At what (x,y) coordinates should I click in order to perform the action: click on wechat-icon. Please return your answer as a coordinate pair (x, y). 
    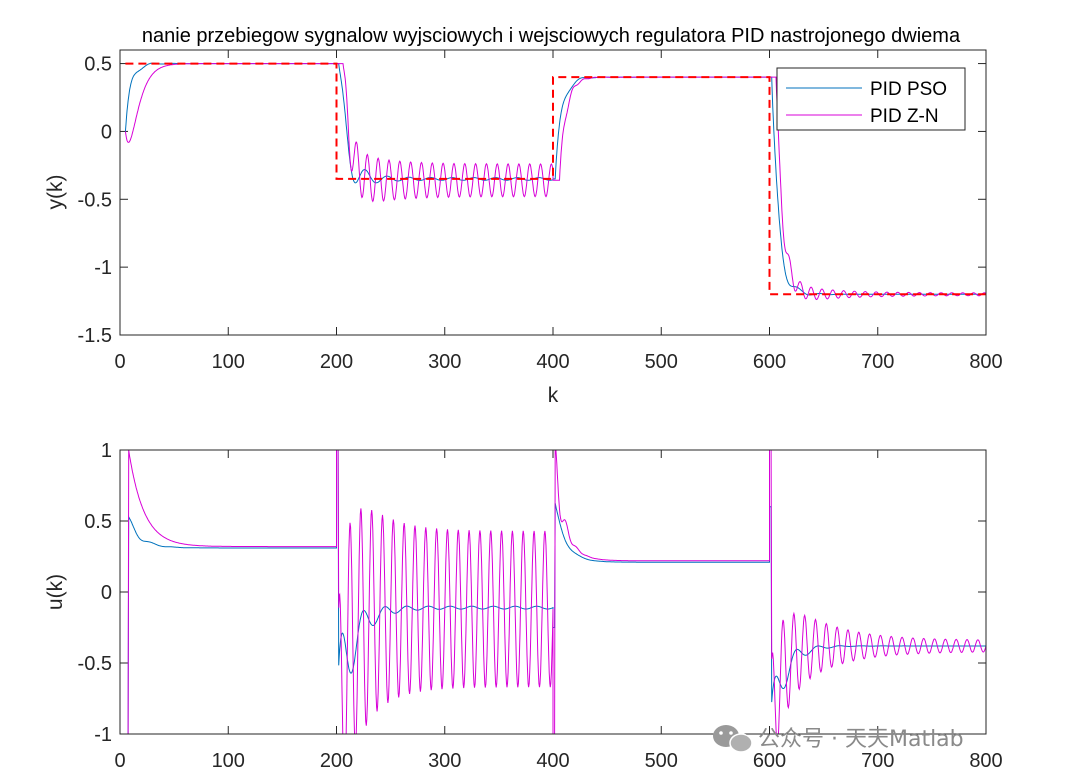
    Looking at the image, I should click on (733, 739).